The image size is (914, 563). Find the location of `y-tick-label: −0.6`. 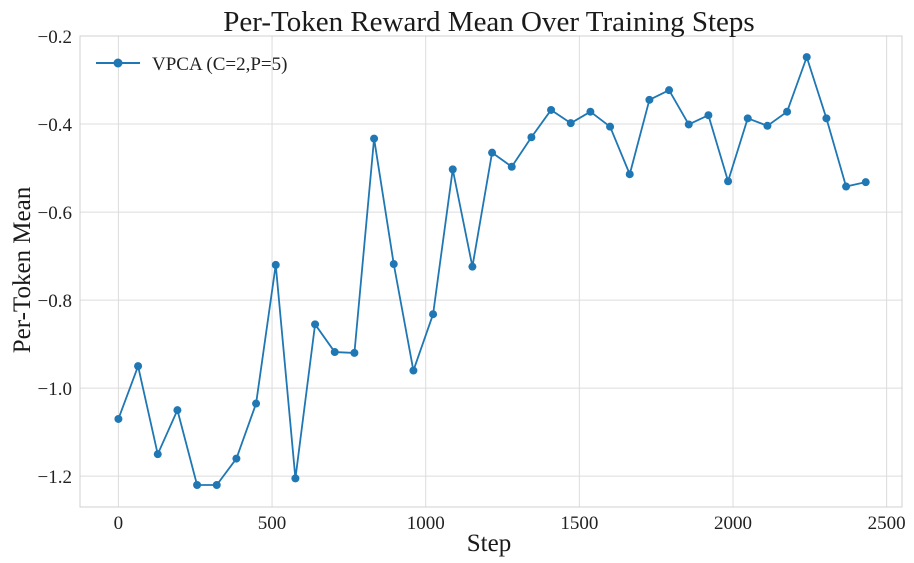

y-tick-label: −0.6 is located at coordinates (55, 213).